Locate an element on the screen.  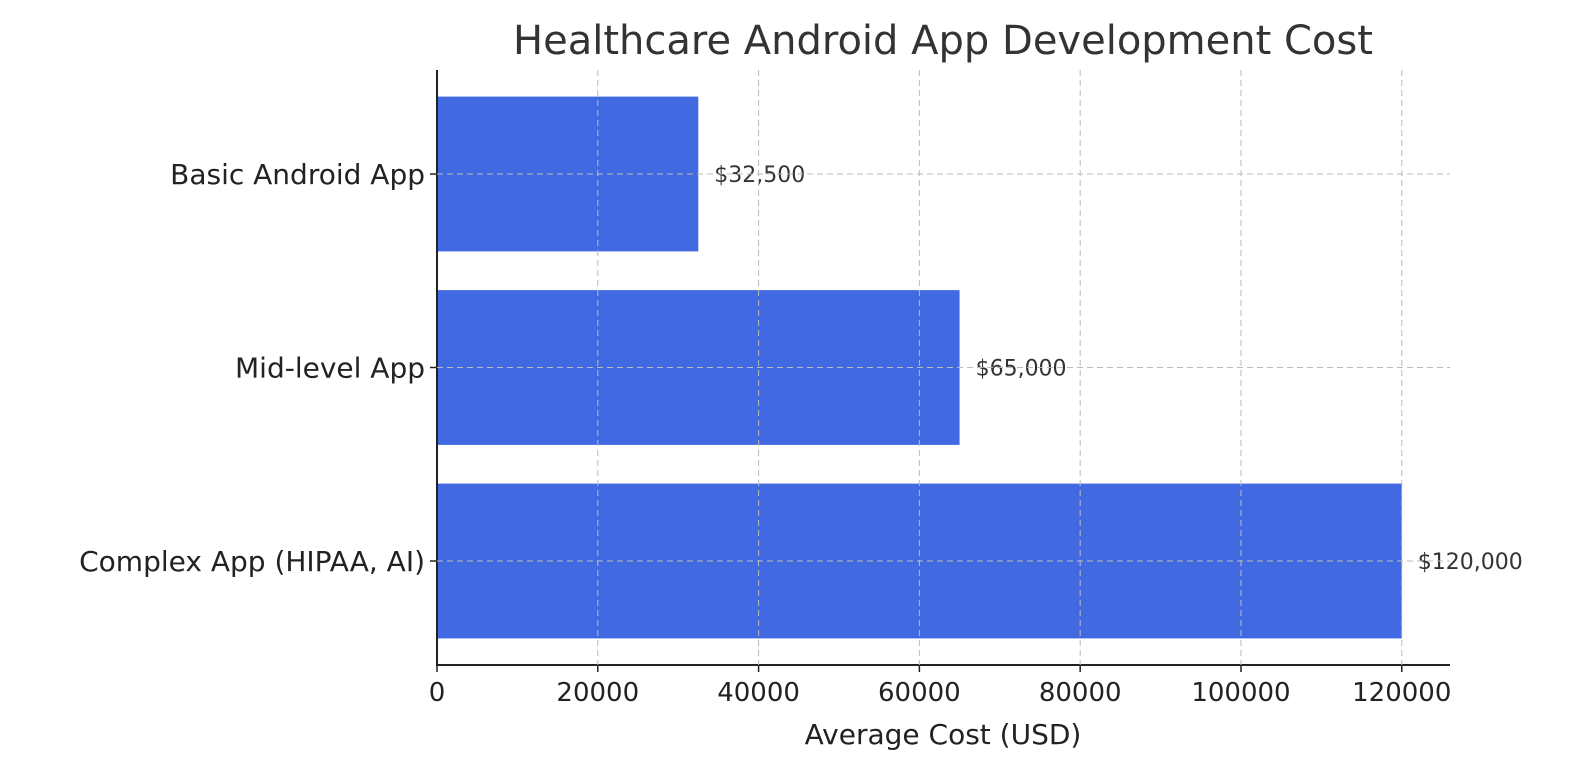
x-tick-label: 80000 is located at coordinates (1080, 693).